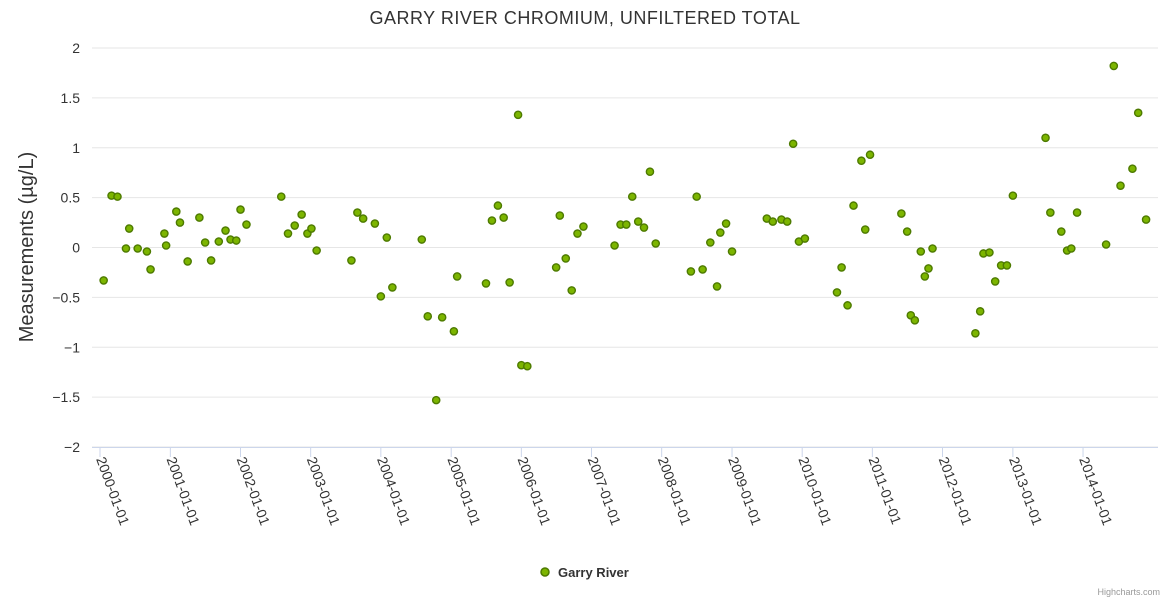 The height and width of the screenshot is (600, 1170). I want to click on legend: Garry River, so click(584, 572).